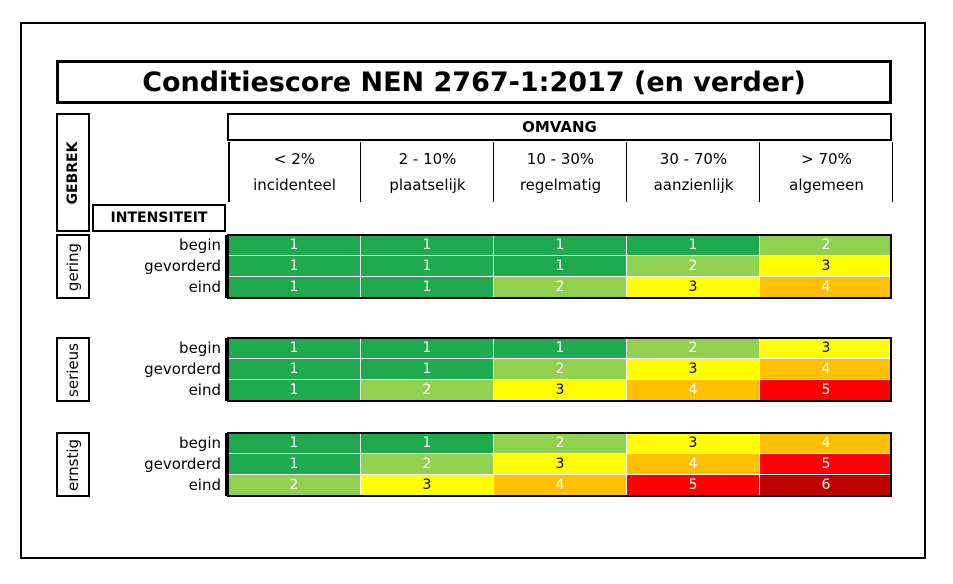  I want to click on column-header: 30 - 70% aanzienlijk, so click(693, 172).